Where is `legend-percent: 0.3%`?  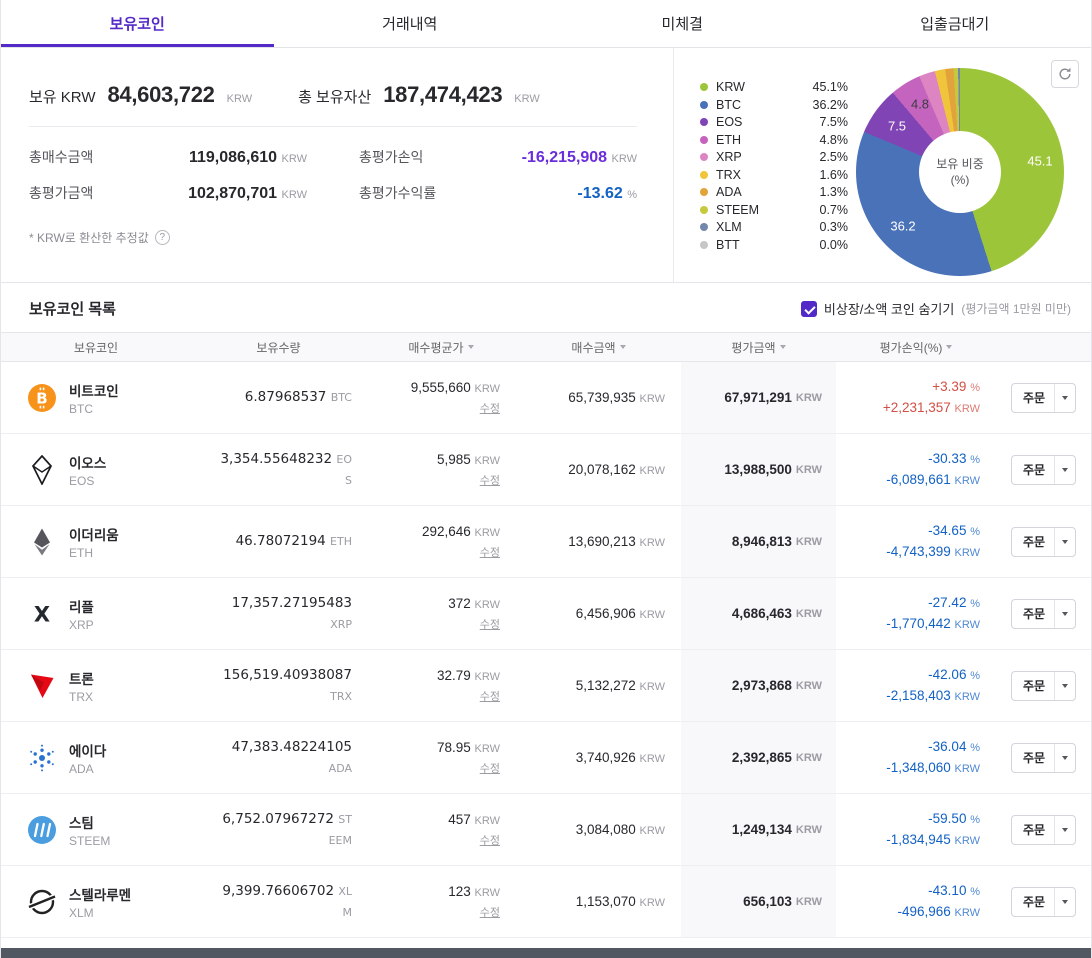 legend-percent: 0.3% is located at coordinates (834, 227).